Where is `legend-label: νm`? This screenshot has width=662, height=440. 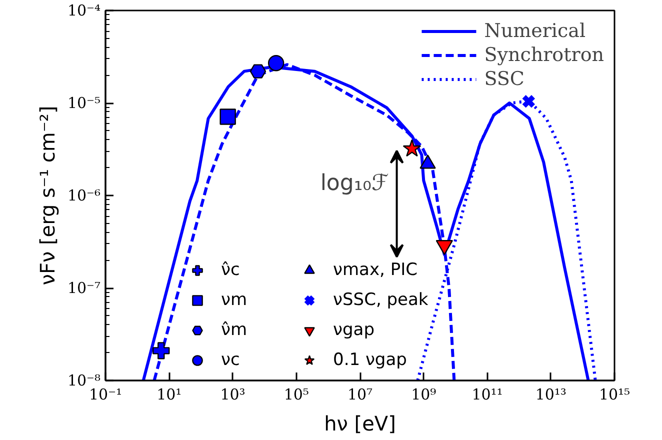
legend-label: νm is located at coordinates (234, 300).